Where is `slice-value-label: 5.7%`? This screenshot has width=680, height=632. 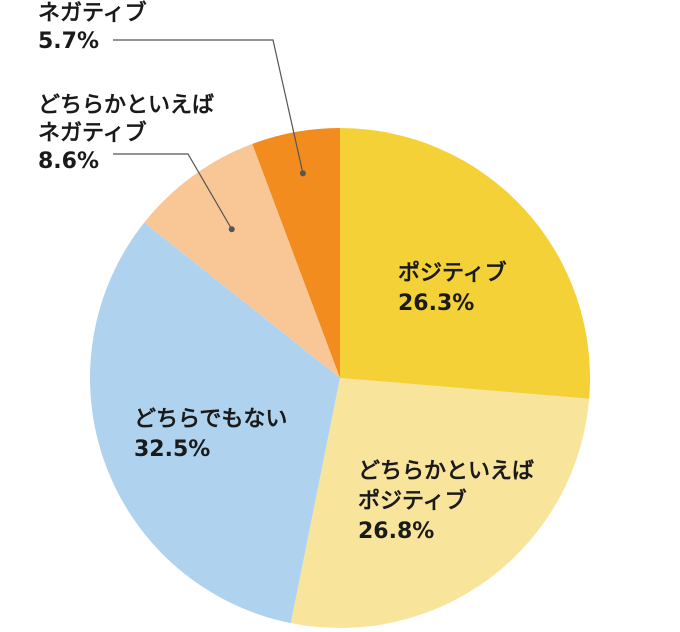 slice-value-label: 5.7% is located at coordinates (68, 41).